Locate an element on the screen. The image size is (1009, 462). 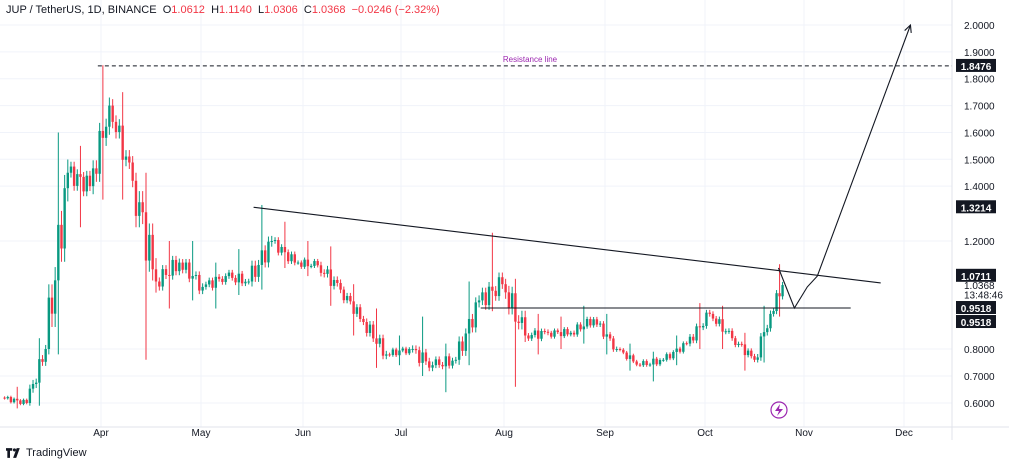
price-label: 1.0711 is located at coordinates (976, 277).